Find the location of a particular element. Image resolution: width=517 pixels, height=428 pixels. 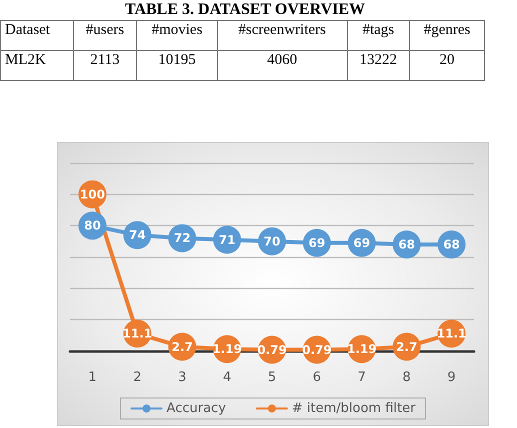

category-label: #movies is located at coordinates (177, 35).